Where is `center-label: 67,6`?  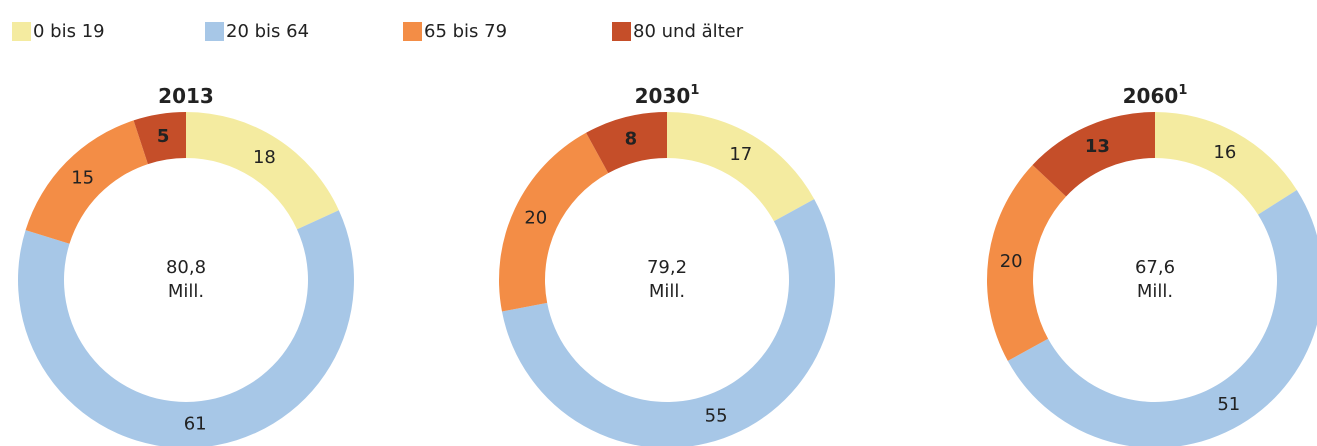 center-label: 67,6 is located at coordinates (1155, 267).